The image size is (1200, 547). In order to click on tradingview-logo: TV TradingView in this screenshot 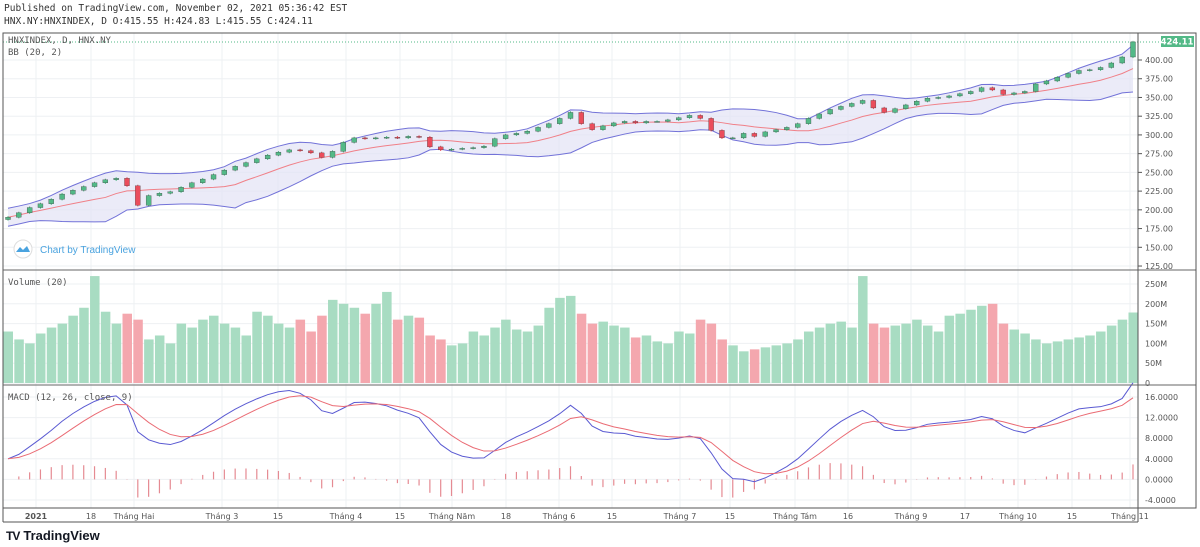, I will do `click(53, 535)`.